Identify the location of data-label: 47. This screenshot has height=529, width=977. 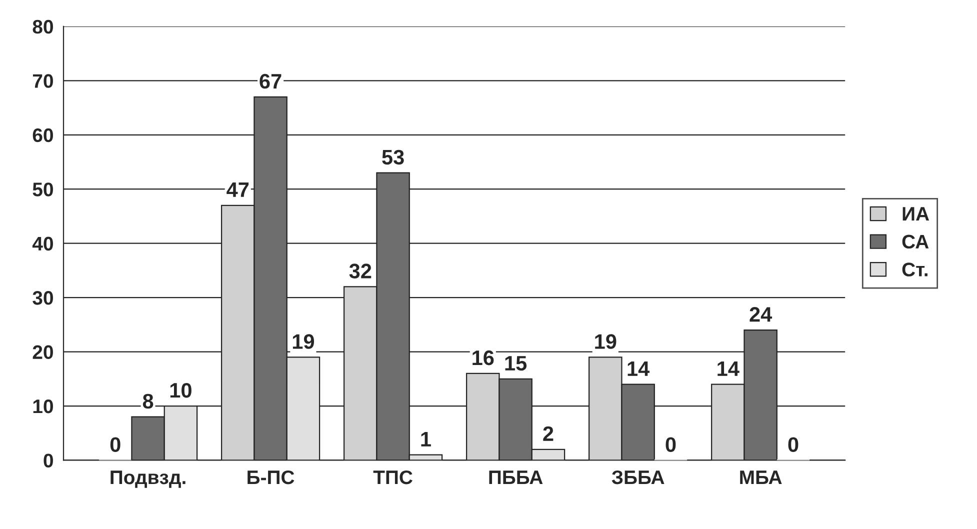
(237, 189).